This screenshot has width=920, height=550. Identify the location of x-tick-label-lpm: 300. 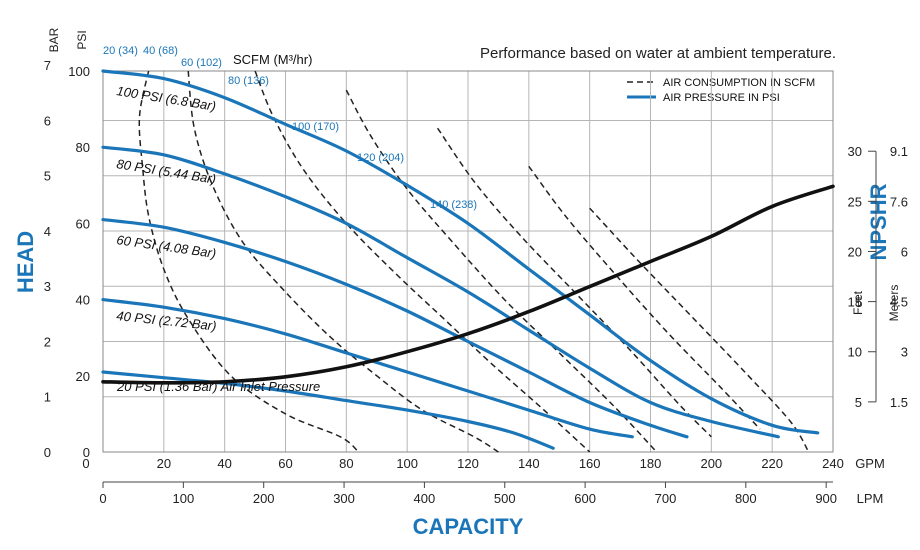
(344, 498).